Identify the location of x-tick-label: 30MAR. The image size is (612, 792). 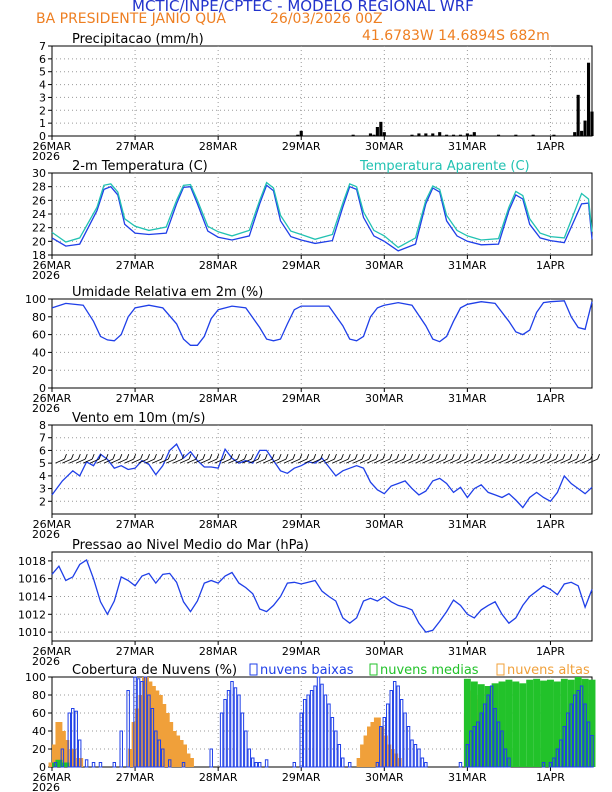
(384, 524).